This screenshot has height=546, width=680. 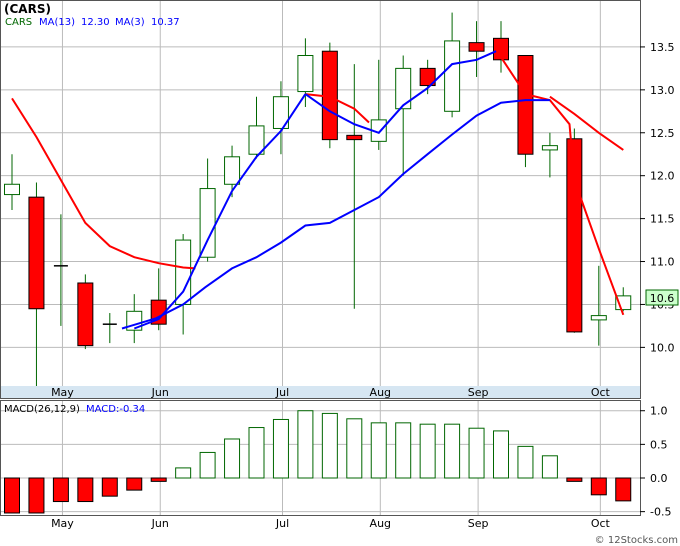 What do you see at coordinates (660, 512) in the screenshot?
I see `macd-y-tick-label: -0.5` at bounding box center [660, 512].